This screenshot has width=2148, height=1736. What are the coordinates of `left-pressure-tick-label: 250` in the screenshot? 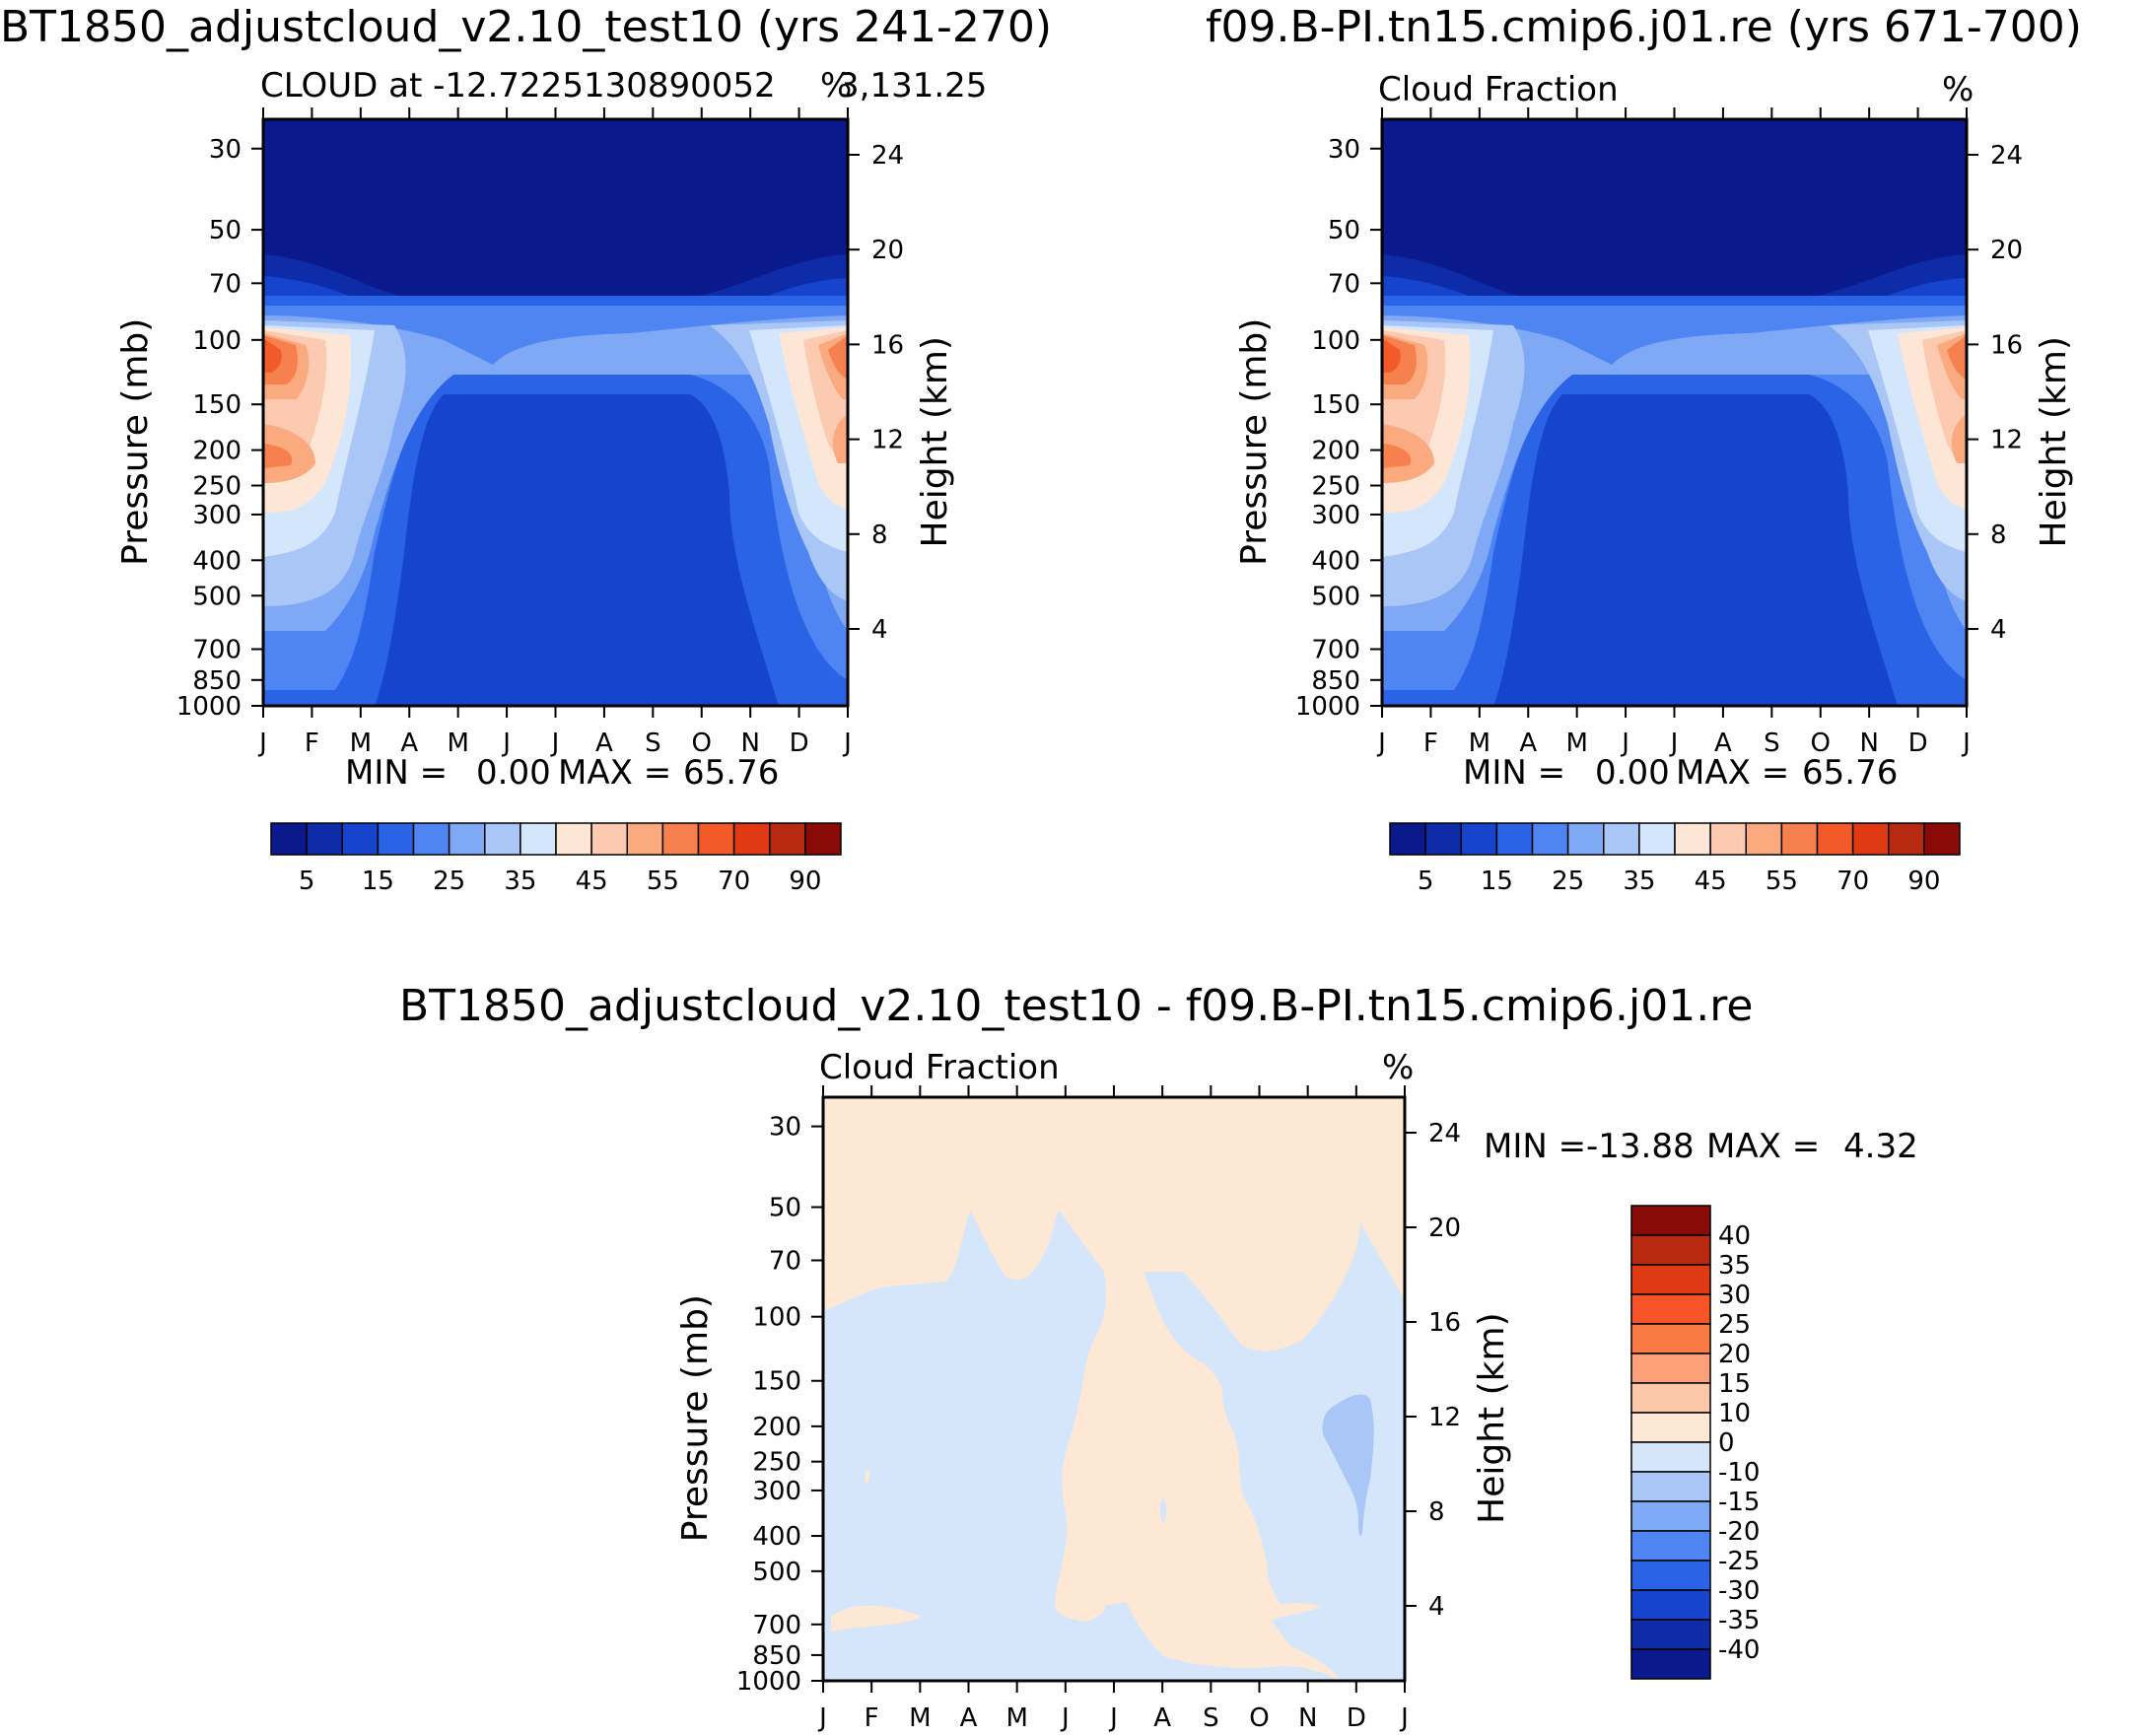 It's located at (217, 487).